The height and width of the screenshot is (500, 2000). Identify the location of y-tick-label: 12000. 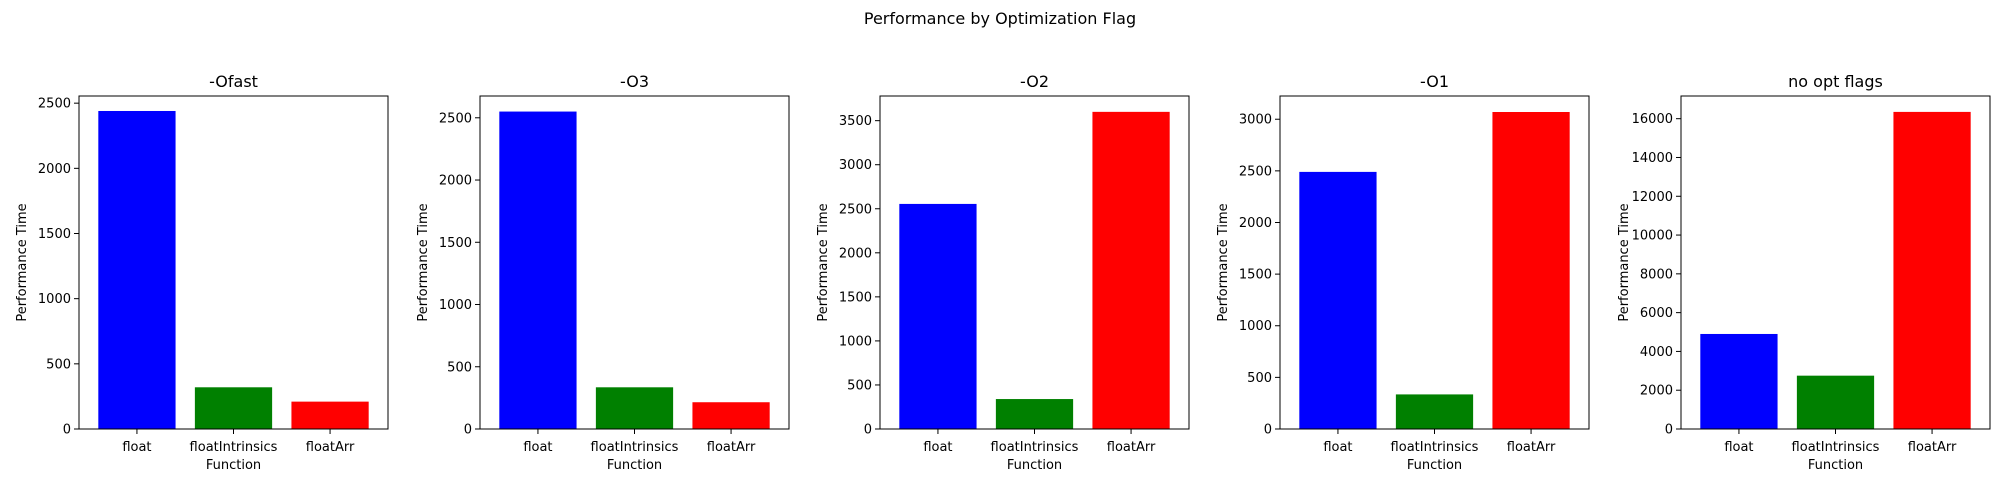
(1652, 197).